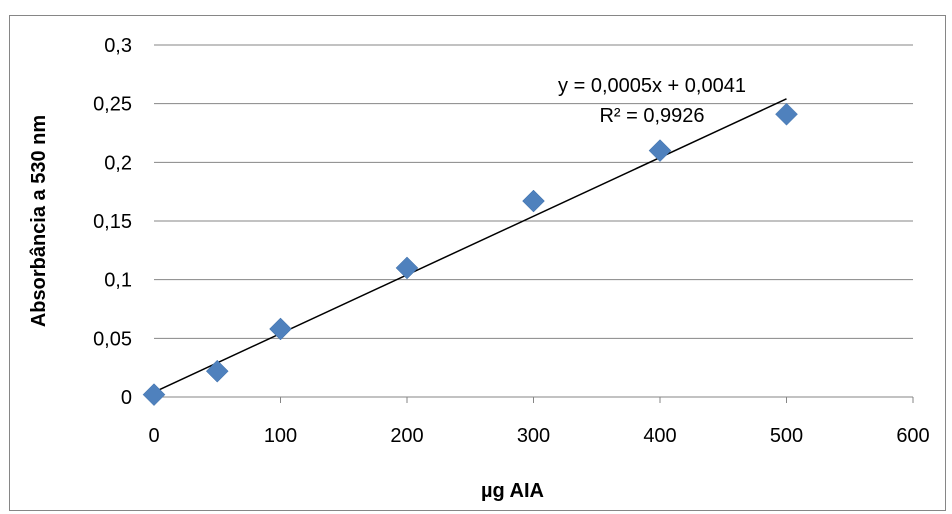 The height and width of the screenshot is (514, 952). I want to click on y-tick-label: 0,2, so click(118, 163).